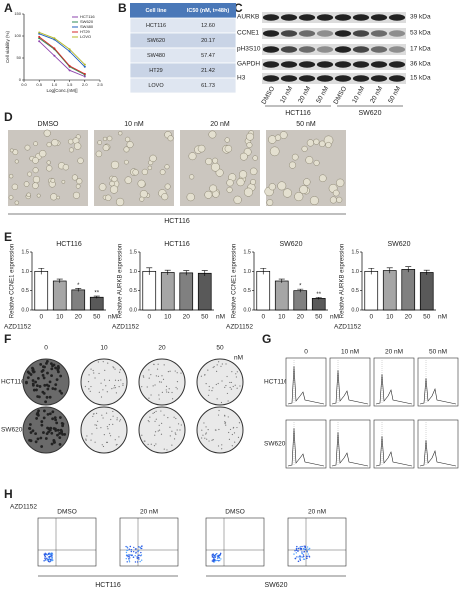  I want to click on y-tick-label: 1.0, so click(355, 272).